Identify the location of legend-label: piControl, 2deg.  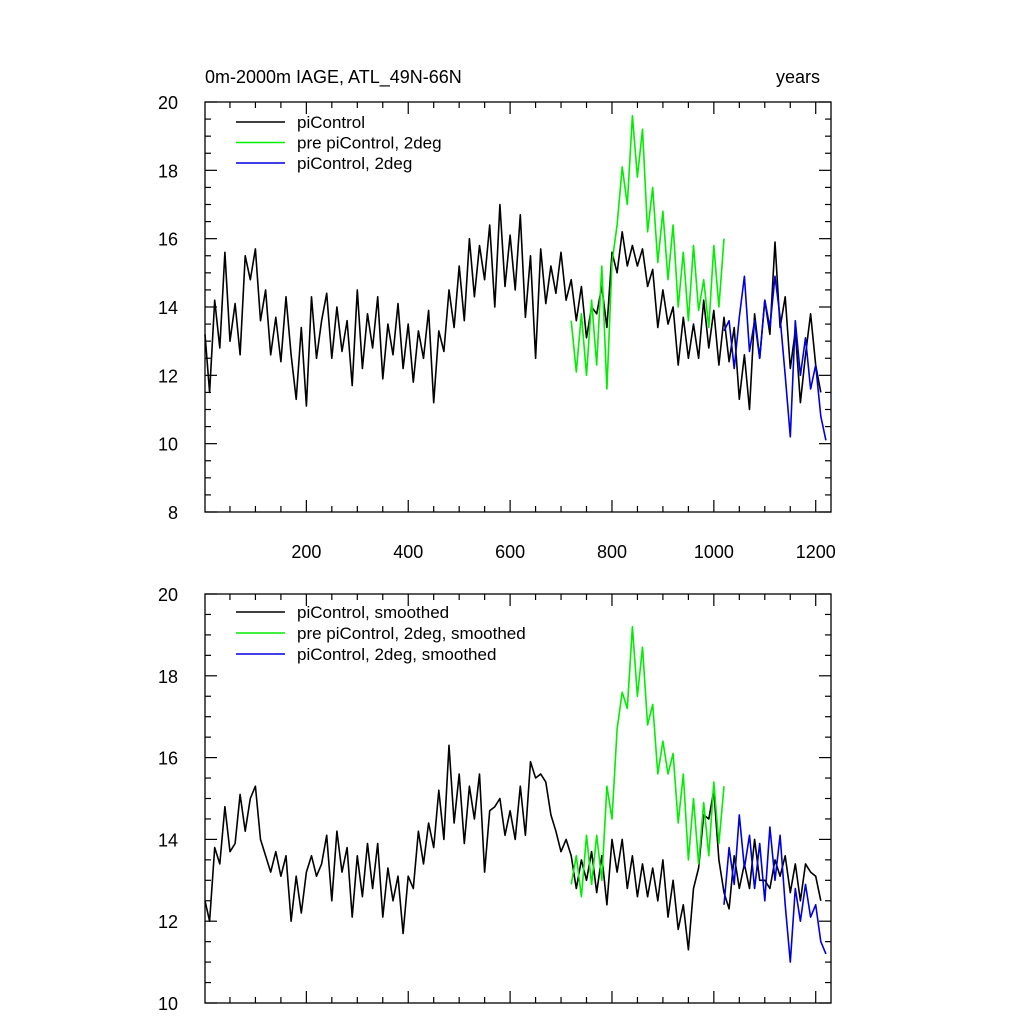
(354, 163).